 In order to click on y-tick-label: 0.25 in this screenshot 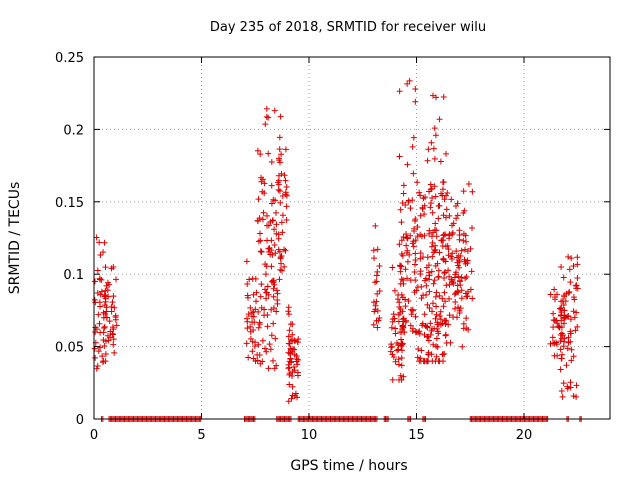, I will do `click(69, 58)`.